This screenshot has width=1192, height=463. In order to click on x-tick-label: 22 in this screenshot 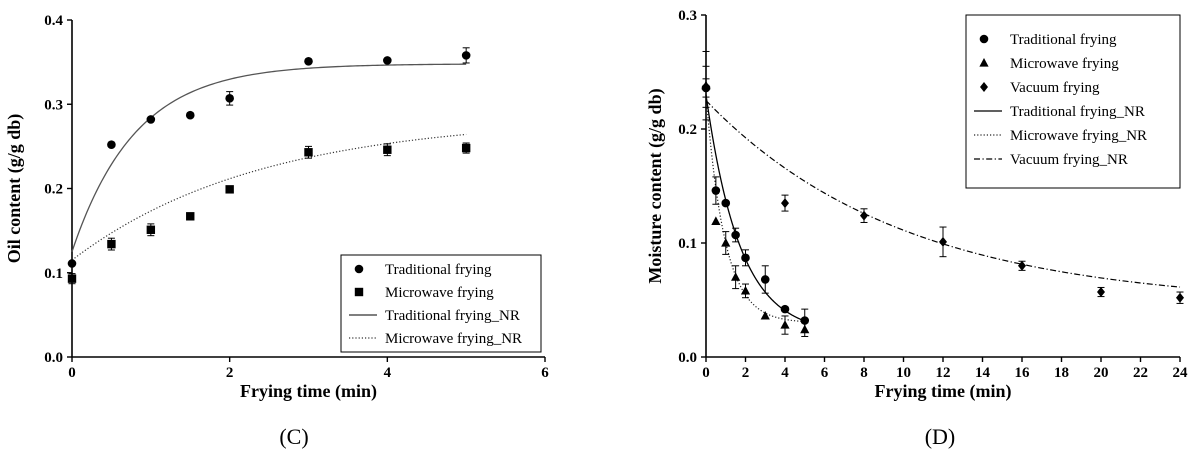, I will do `click(1140, 373)`.